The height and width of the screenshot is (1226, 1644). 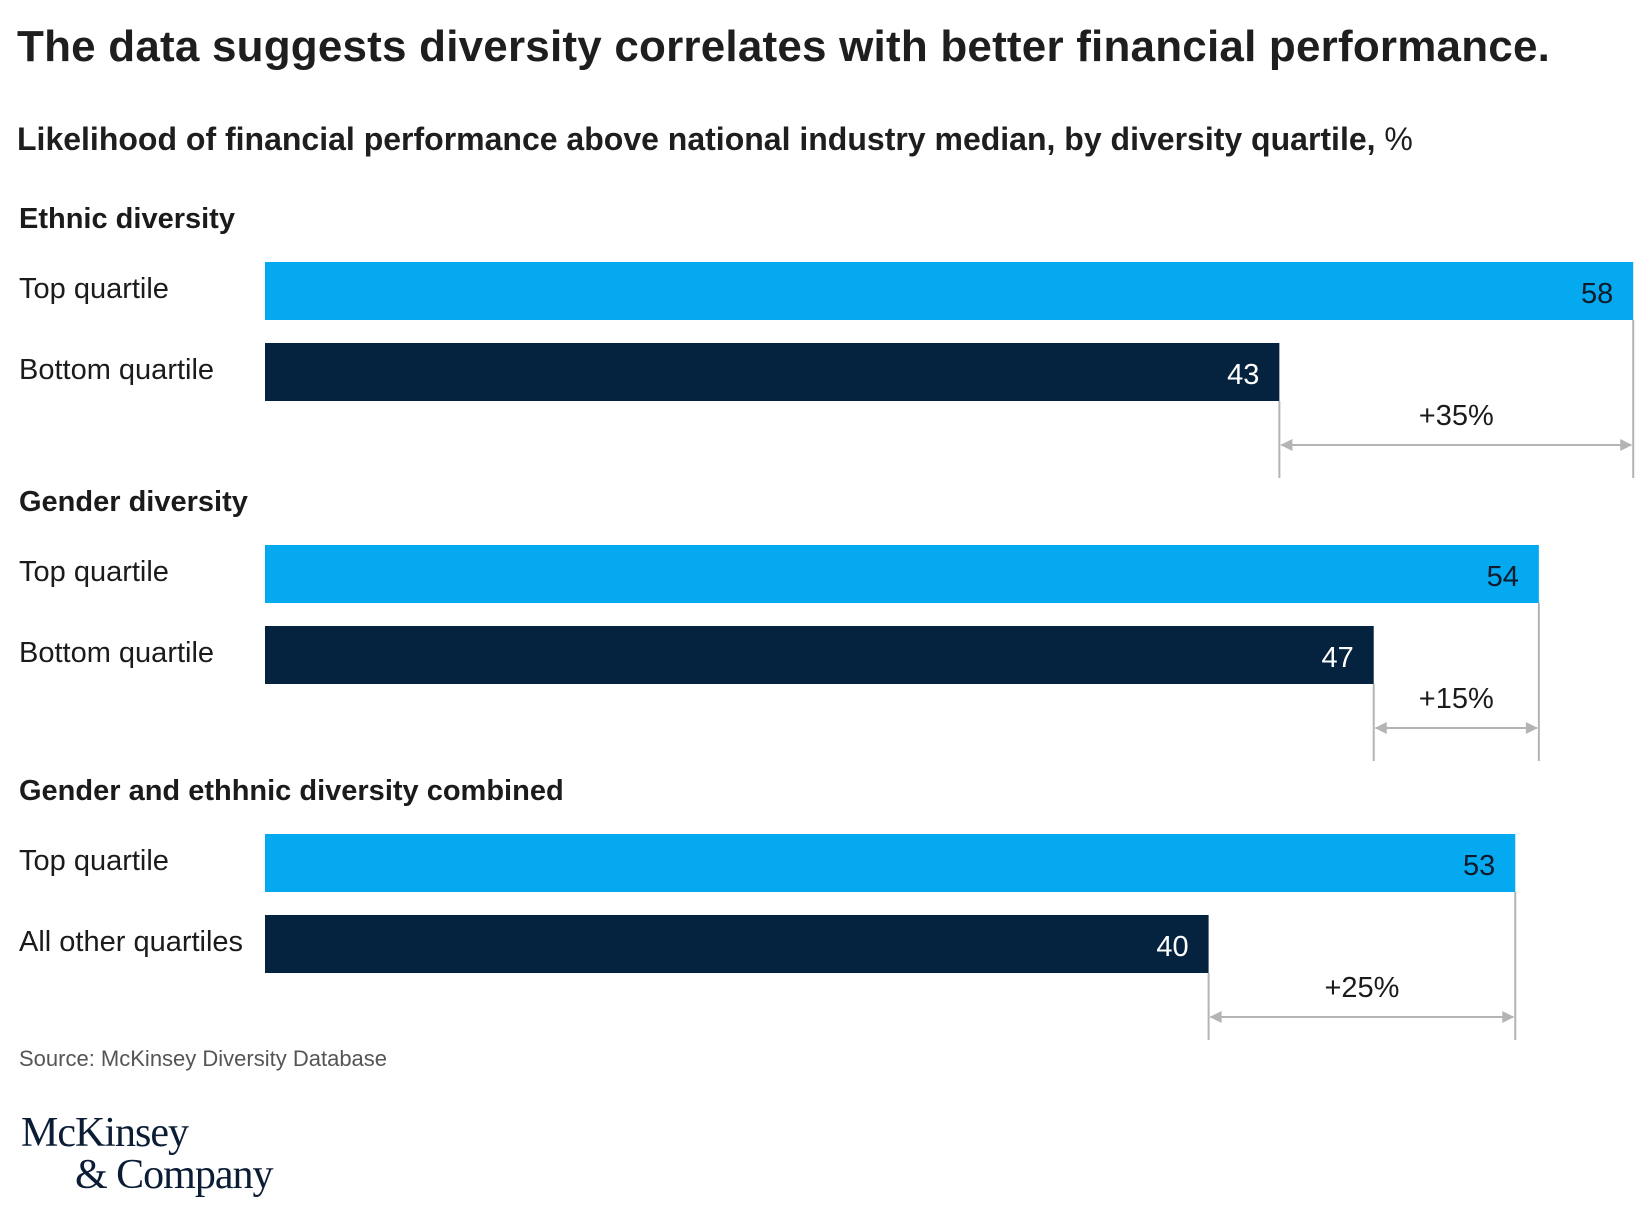 I want to click on bar-value-label: 47, so click(x=1337, y=658).